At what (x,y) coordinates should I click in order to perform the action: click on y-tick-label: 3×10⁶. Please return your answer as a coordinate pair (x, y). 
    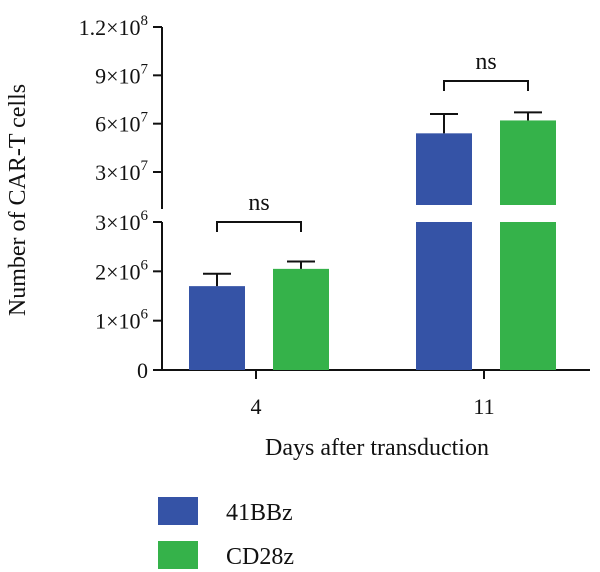
    Looking at the image, I should click on (121, 221).